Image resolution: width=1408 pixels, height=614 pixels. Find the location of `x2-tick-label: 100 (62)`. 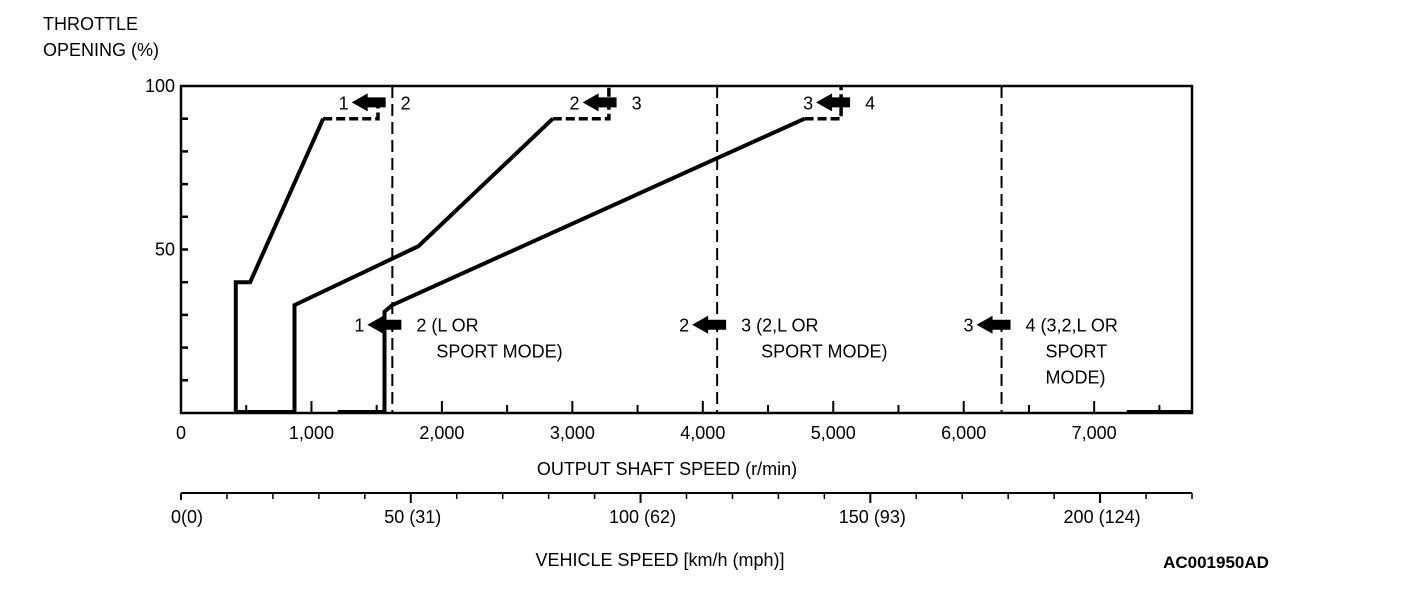

x2-tick-label: 100 (62) is located at coordinates (642, 517).